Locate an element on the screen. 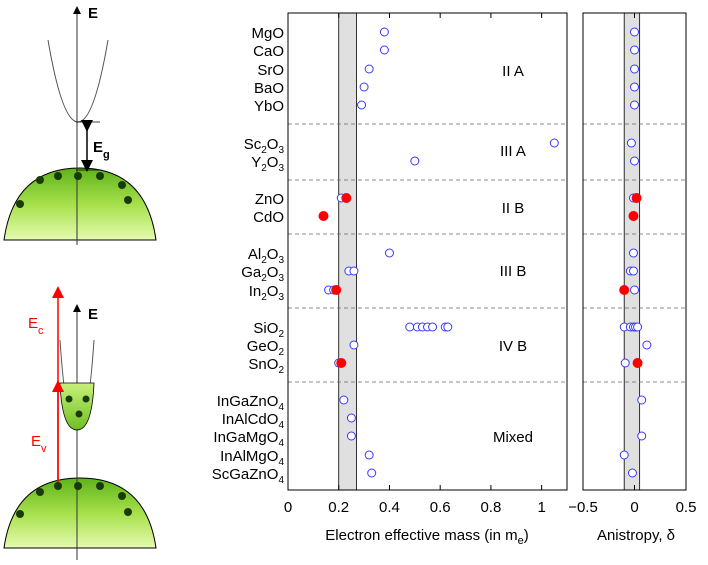 The image size is (708, 565). material-label-zno: ZnO is located at coordinates (269, 199).